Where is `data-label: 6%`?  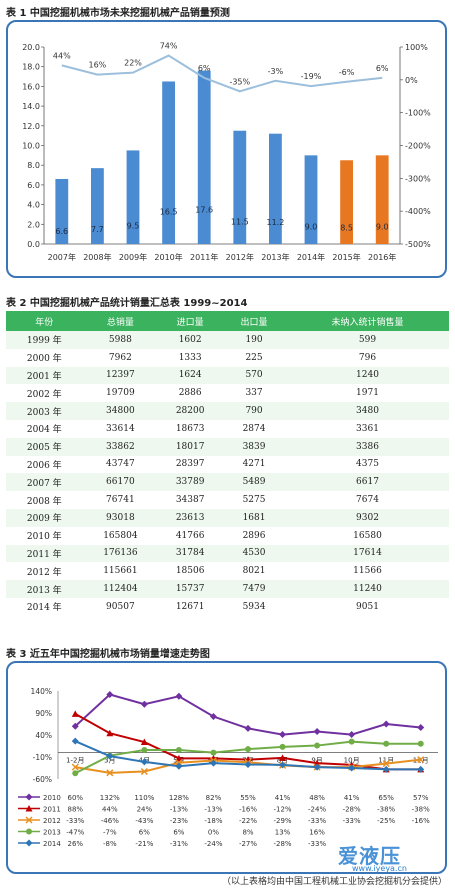
data-label: 6% is located at coordinates (144, 833).